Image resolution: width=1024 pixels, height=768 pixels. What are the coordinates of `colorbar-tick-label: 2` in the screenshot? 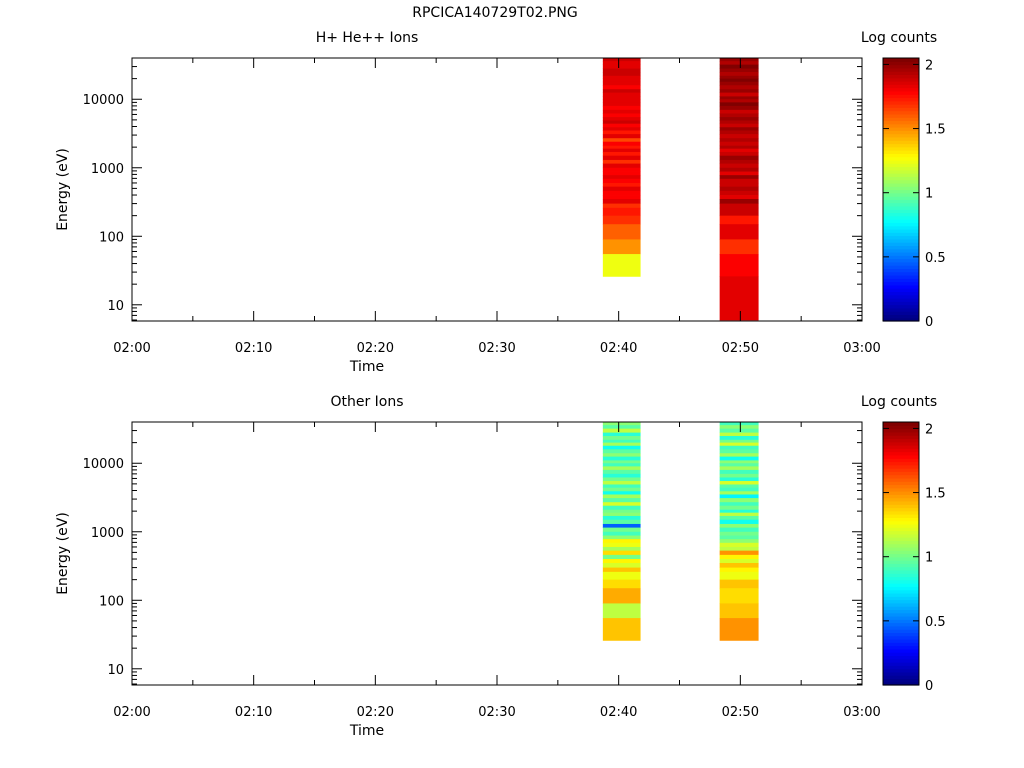 It's located at (929, 65).